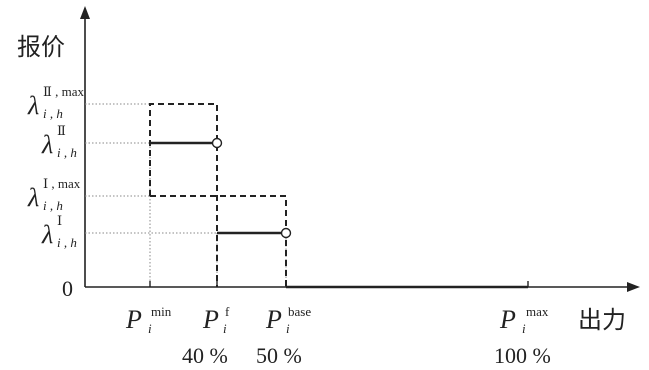 Image resolution: width=649 pixels, height=370 pixels. What do you see at coordinates (299, 311) in the screenshot?
I see `x-tick-sup: base` at bounding box center [299, 311].